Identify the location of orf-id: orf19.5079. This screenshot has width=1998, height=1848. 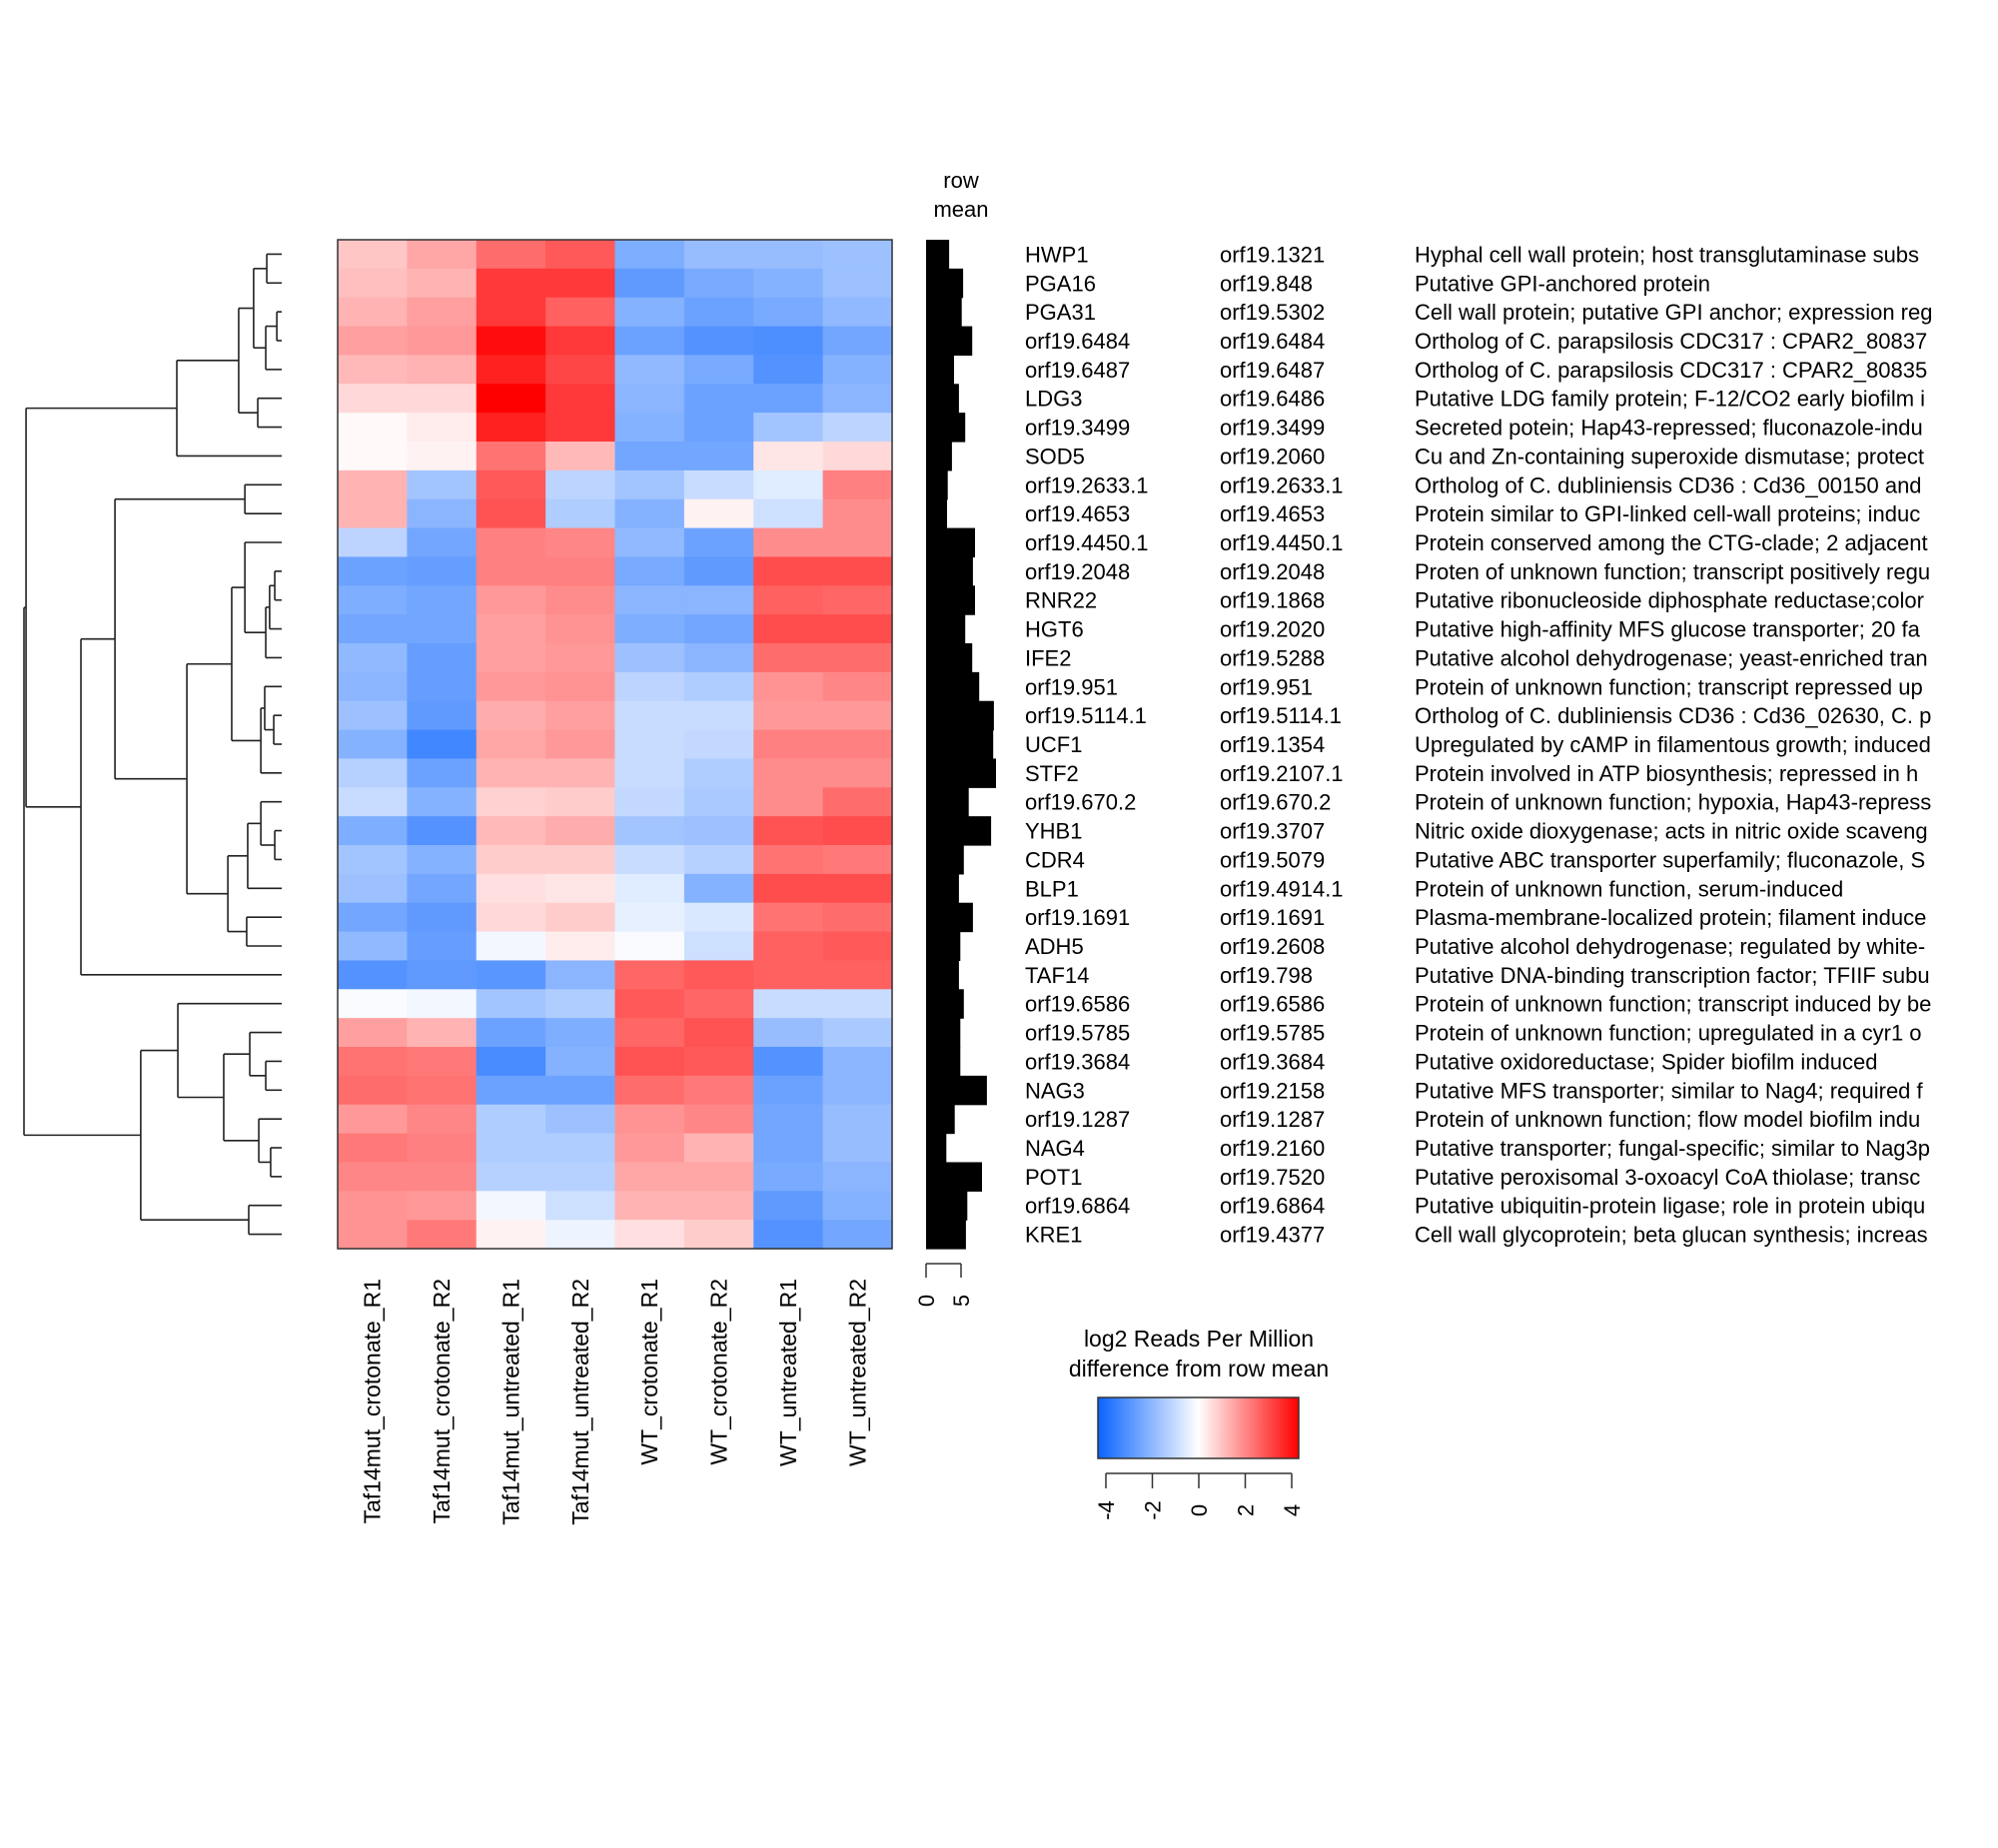
(1272, 859).